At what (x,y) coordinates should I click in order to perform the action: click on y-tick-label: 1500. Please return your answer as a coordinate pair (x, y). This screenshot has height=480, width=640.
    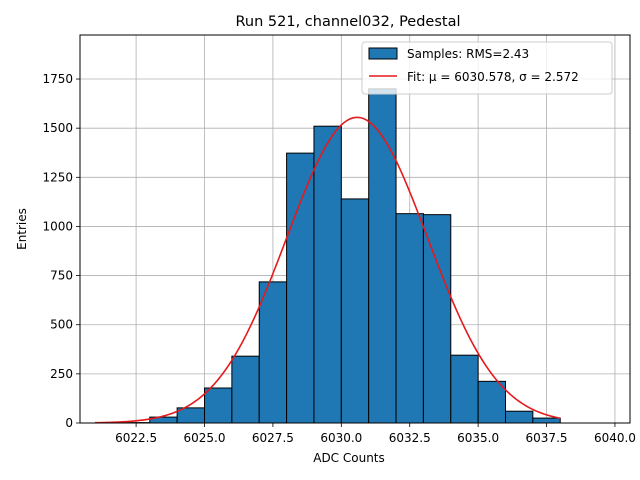
    Looking at the image, I should click on (57, 128).